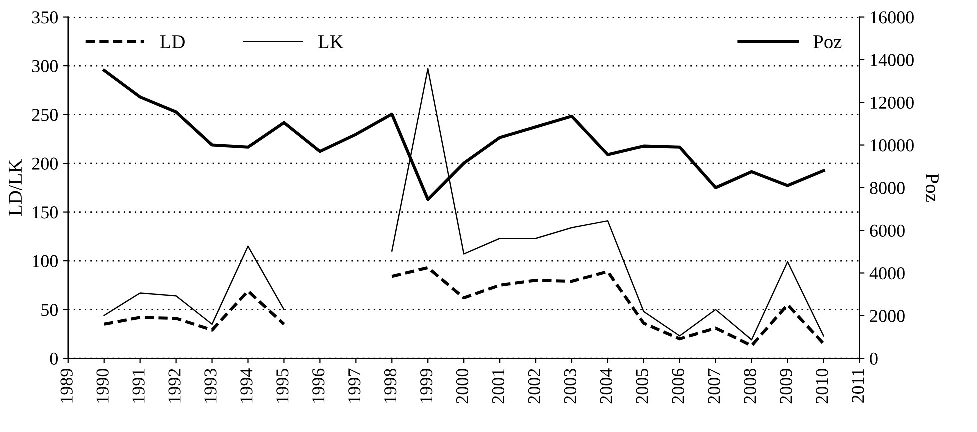  What do you see at coordinates (174, 386) in the screenshot?
I see `x-tick-label: 1992` at bounding box center [174, 386].